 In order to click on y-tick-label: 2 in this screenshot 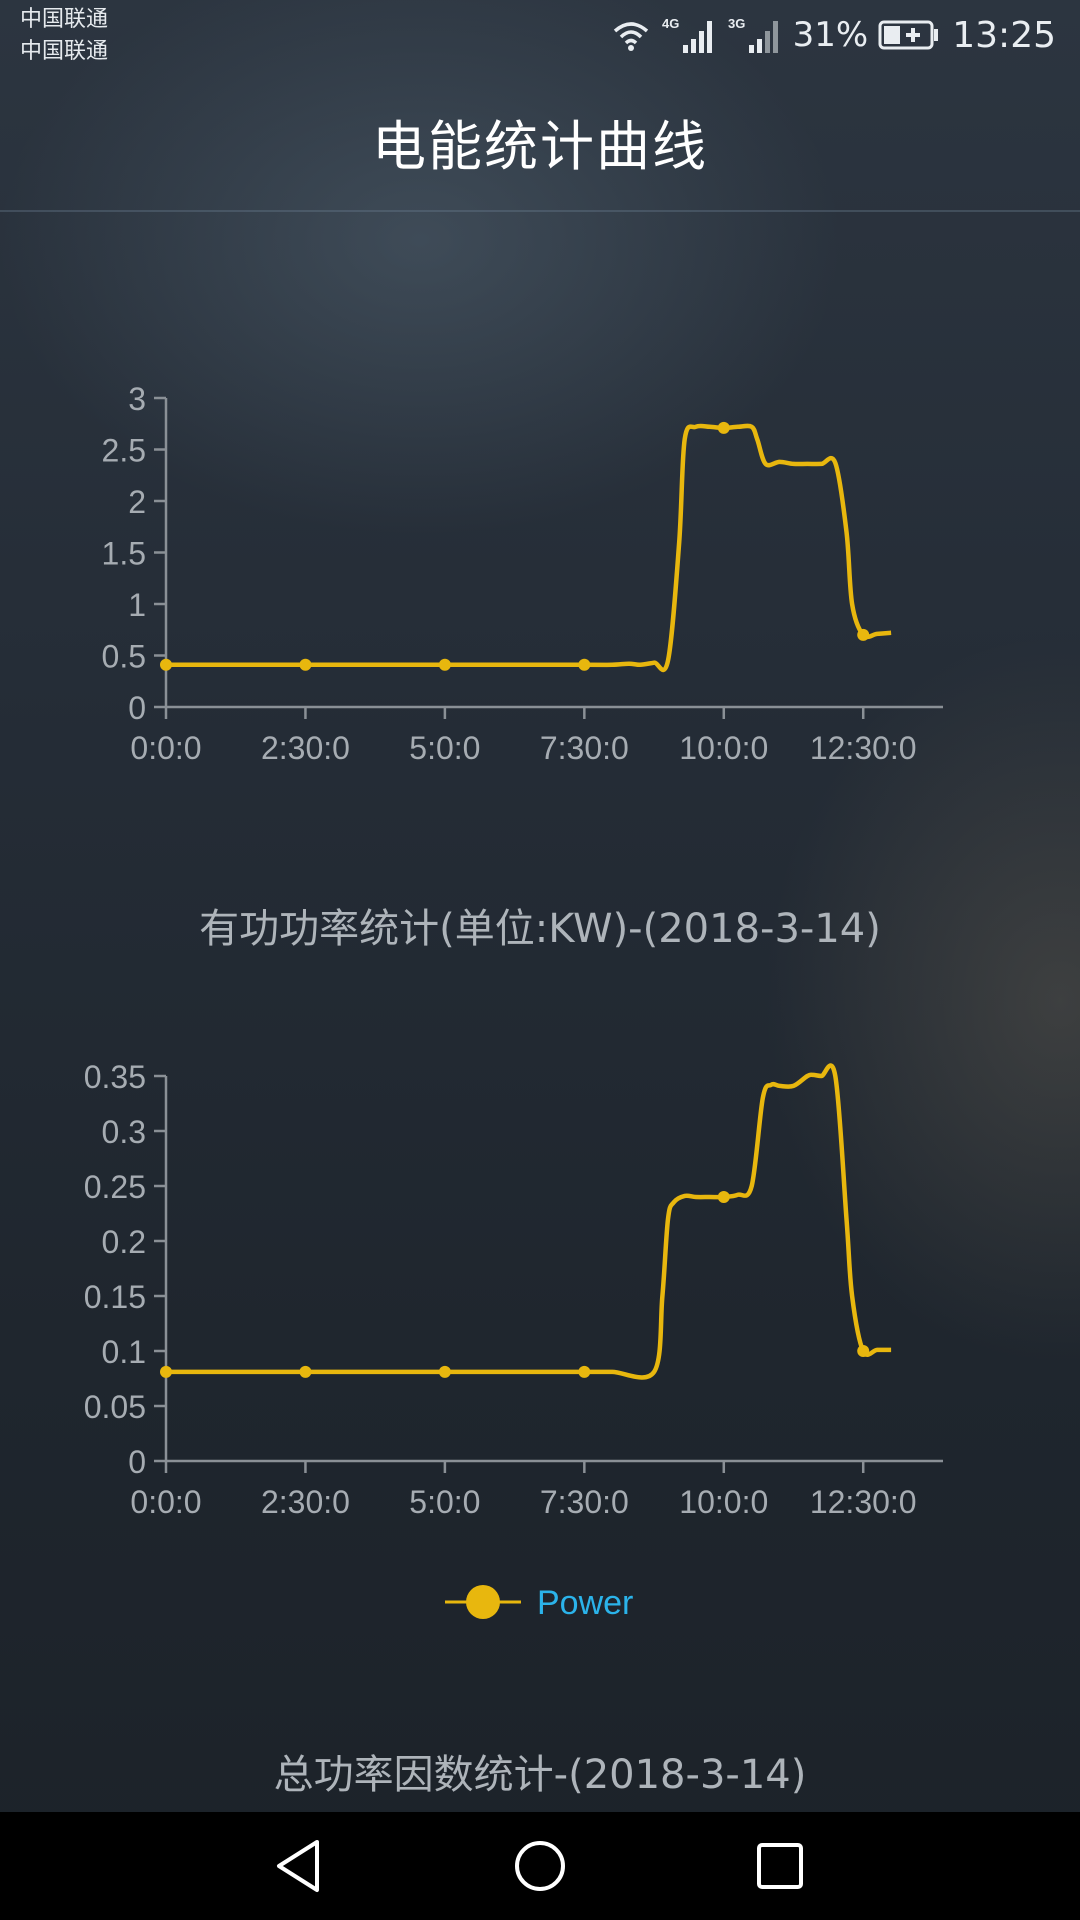, I will do `click(137, 502)`.